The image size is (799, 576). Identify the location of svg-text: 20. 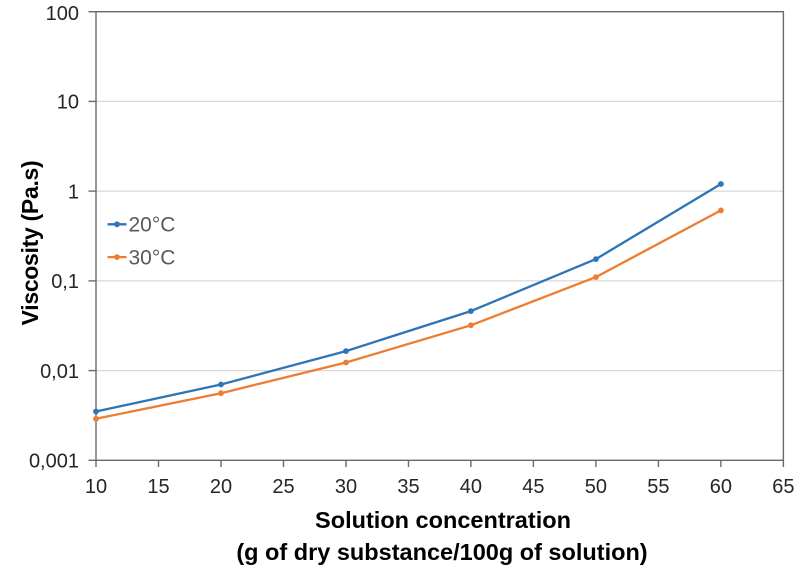
(221, 487).